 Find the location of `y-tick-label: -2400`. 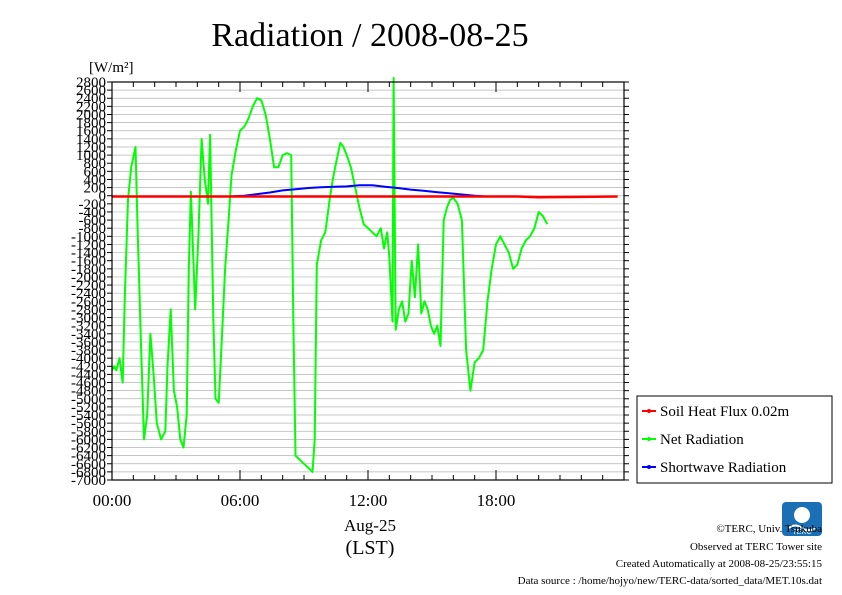

y-tick-label: -2400 is located at coordinates (88, 294).